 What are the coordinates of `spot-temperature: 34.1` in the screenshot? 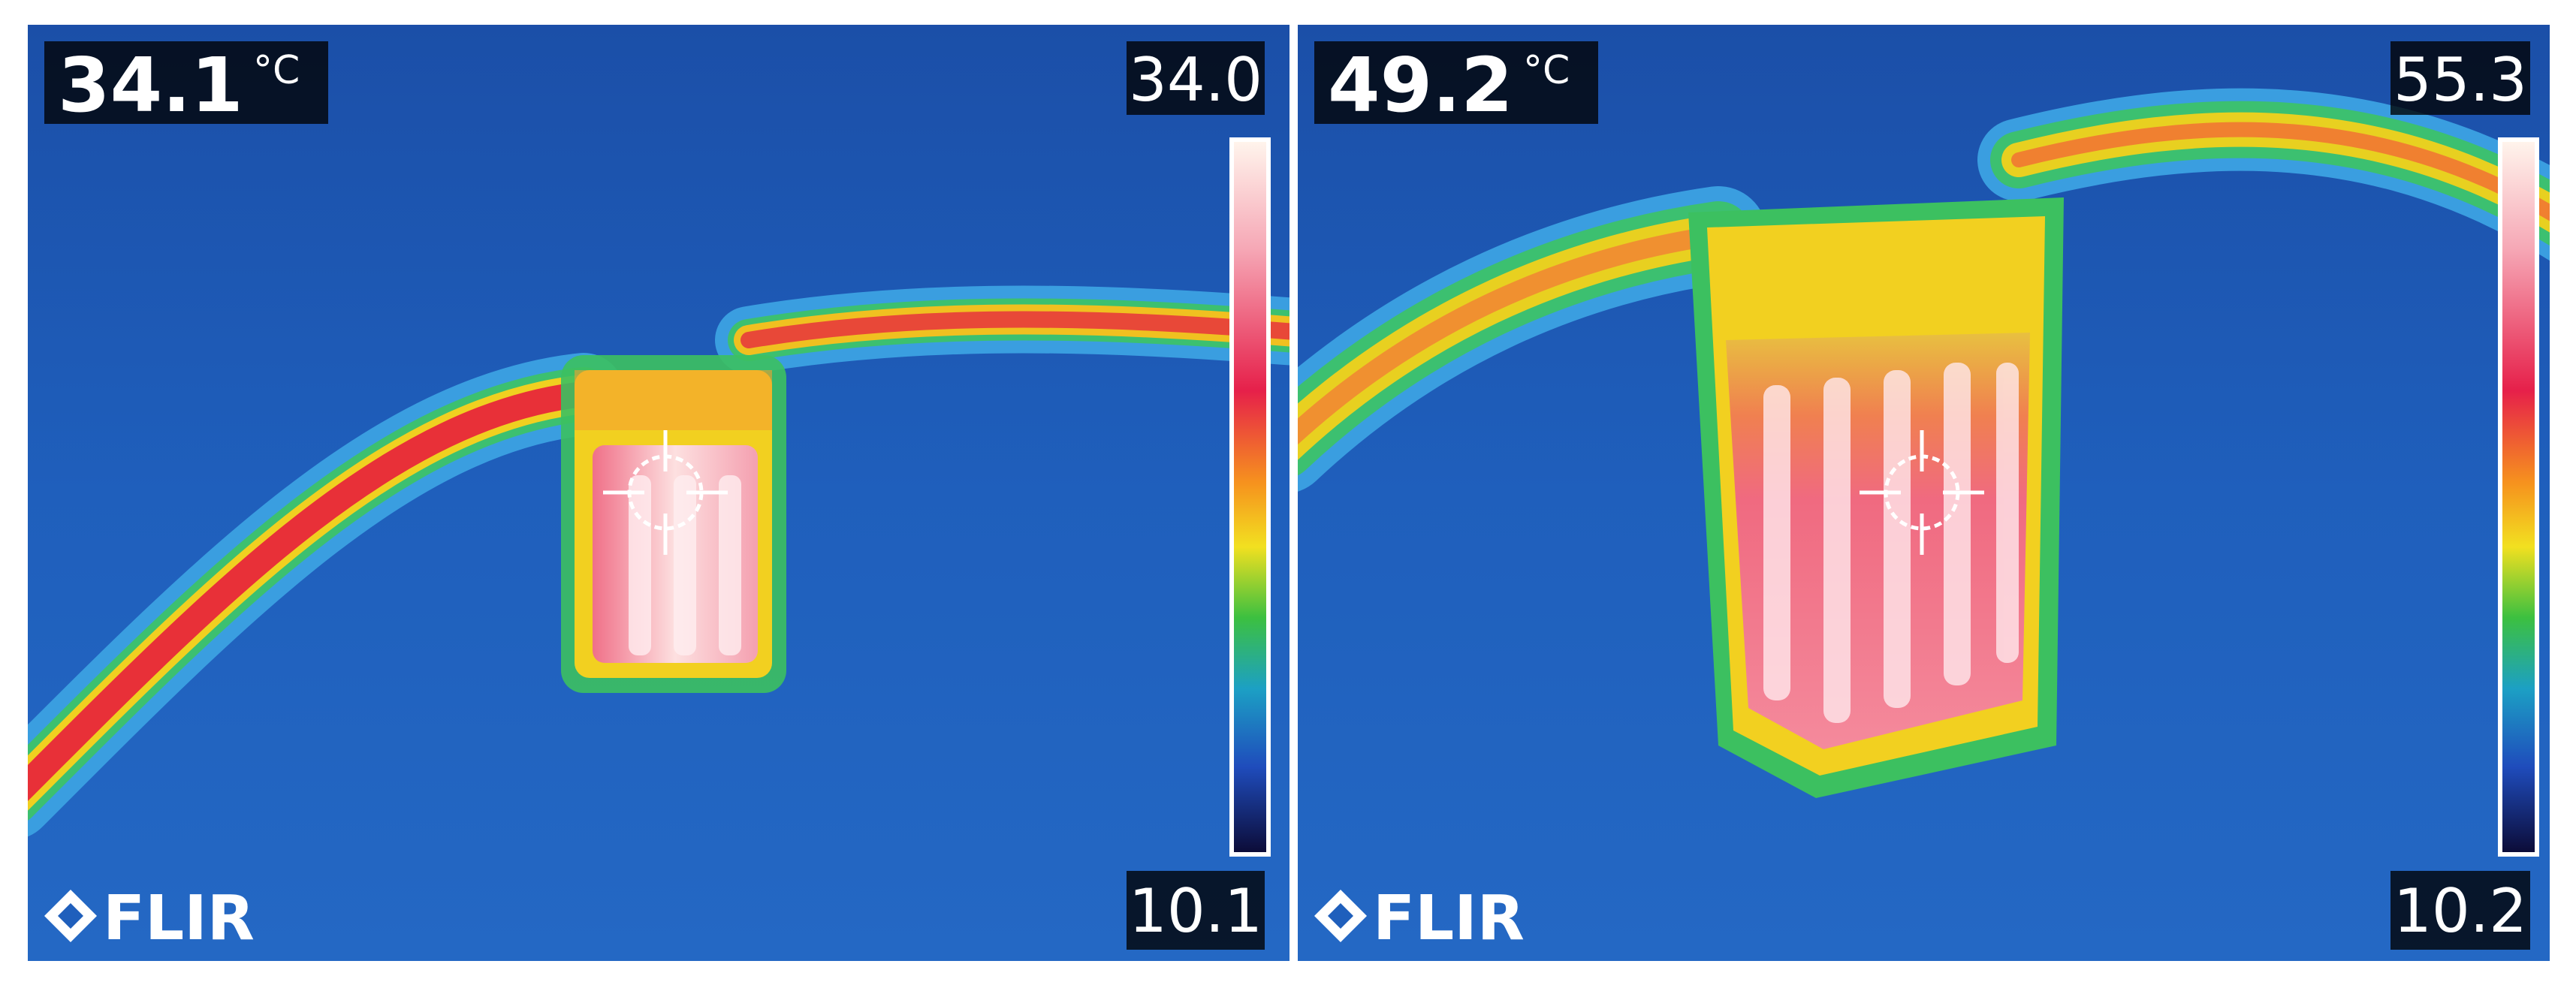 It's located at (150, 85).